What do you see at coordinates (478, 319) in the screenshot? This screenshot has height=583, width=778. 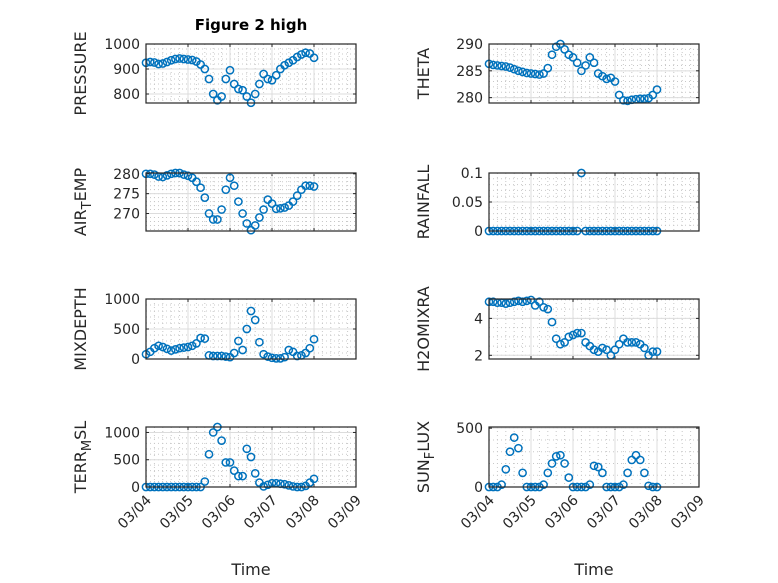 I see `y-tick-label: 4` at bounding box center [478, 319].